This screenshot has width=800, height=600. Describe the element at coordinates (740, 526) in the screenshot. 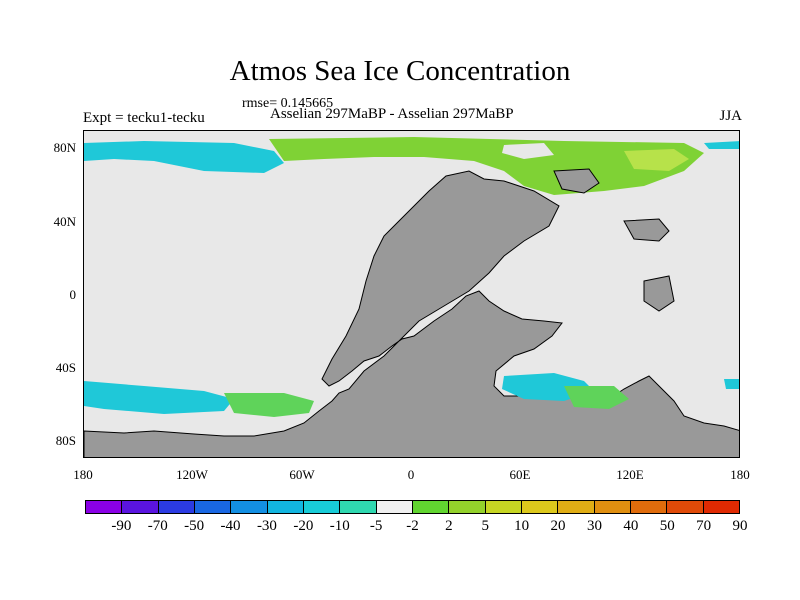

I see `colorbar-label: 90` at that location.